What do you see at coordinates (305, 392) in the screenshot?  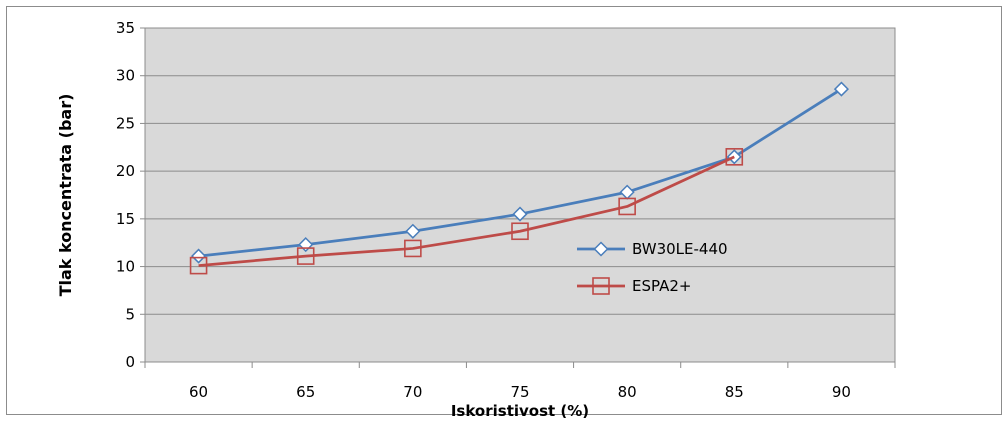 I see `x-tick-label: 65` at bounding box center [305, 392].